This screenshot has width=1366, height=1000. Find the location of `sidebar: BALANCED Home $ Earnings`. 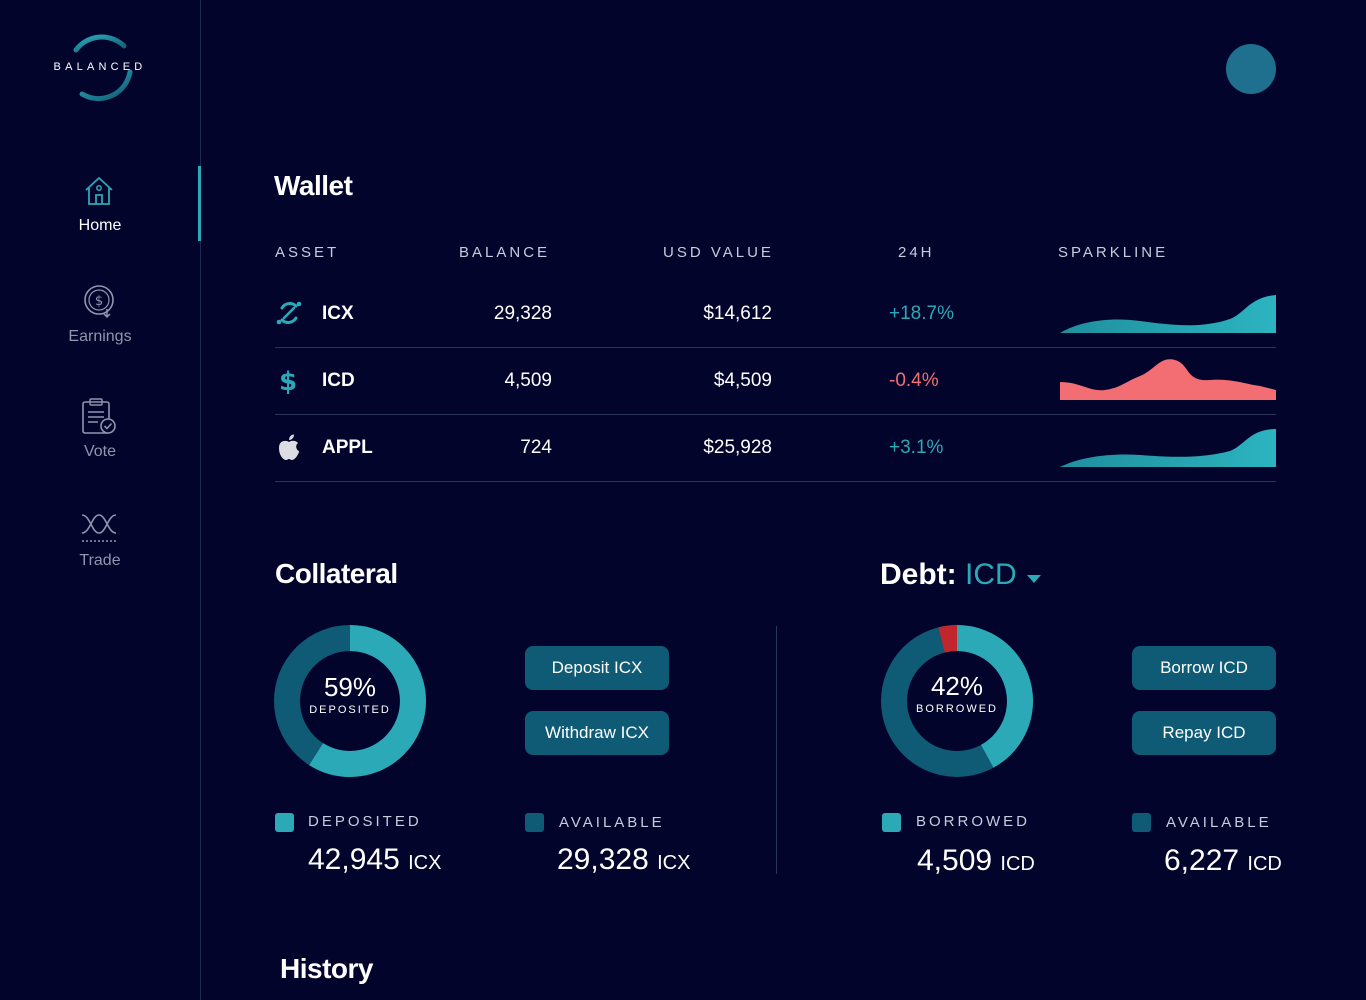

sidebar: BALANCED Home $ Earnings is located at coordinates (100, 500).